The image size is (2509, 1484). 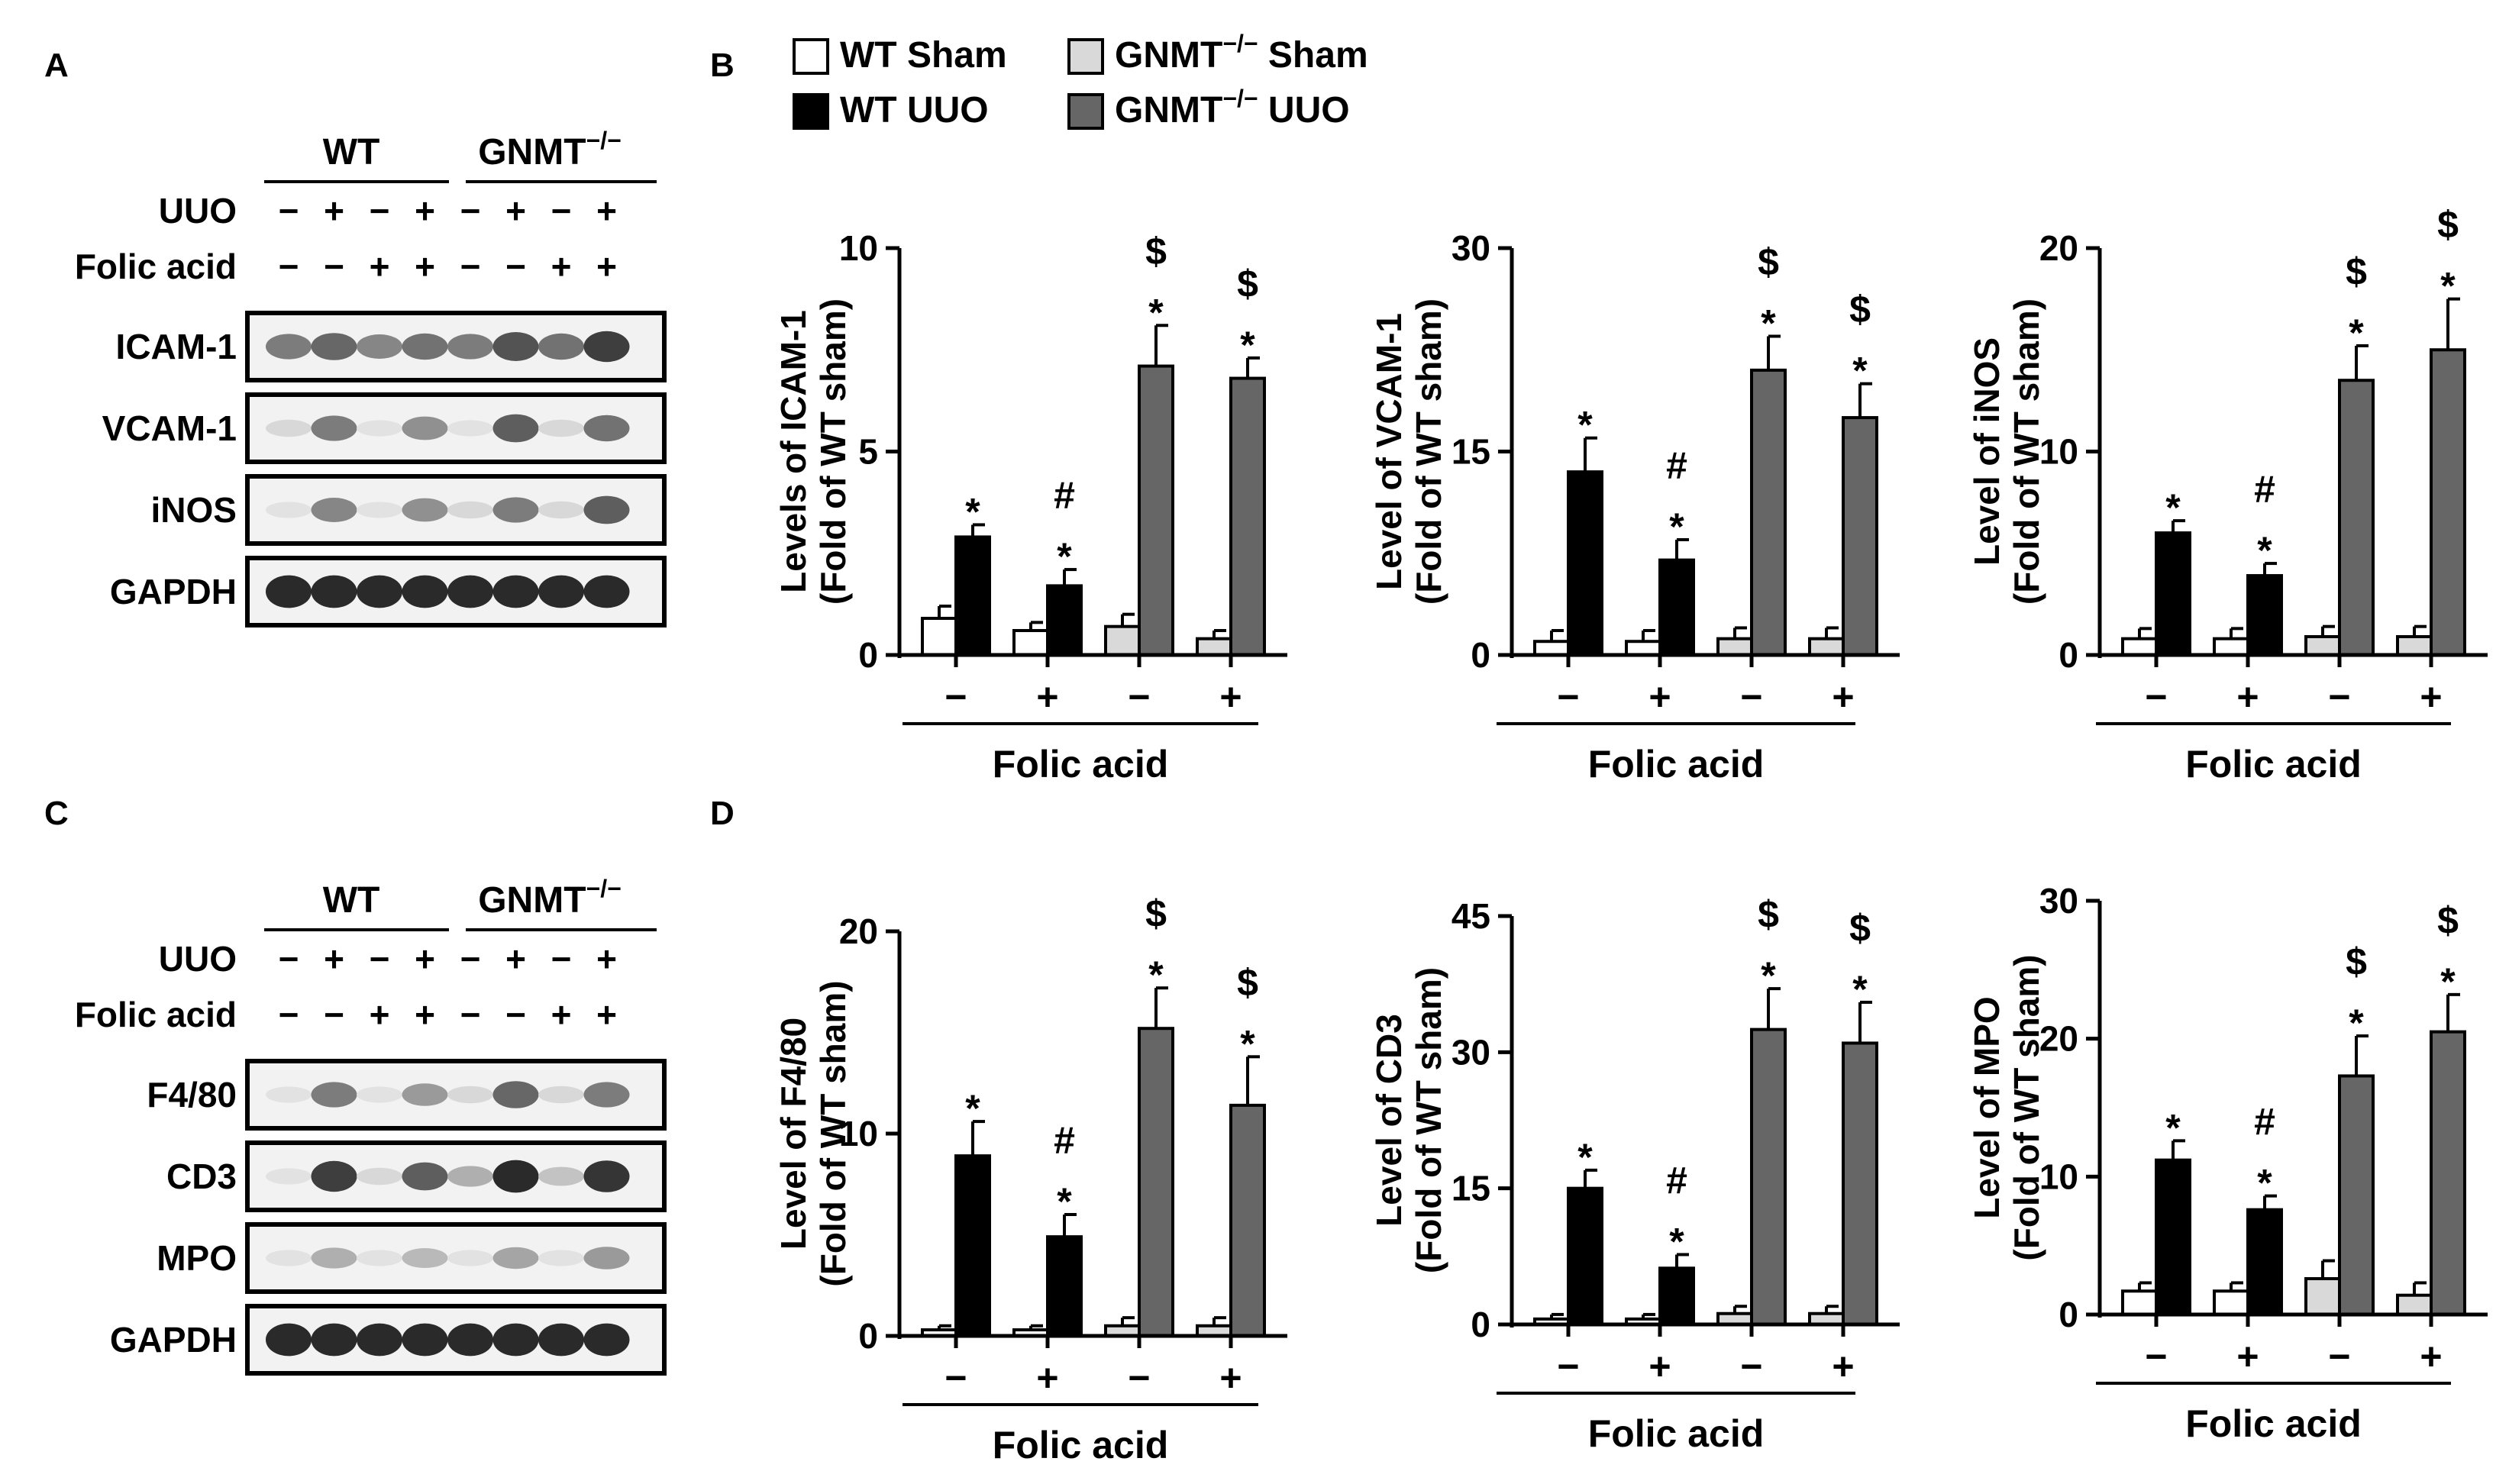 What do you see at coordinates (156, 1014) in the screenshot?
I see `row-label-folic-acid: Folic acid` at bounding box center [156, 1014].